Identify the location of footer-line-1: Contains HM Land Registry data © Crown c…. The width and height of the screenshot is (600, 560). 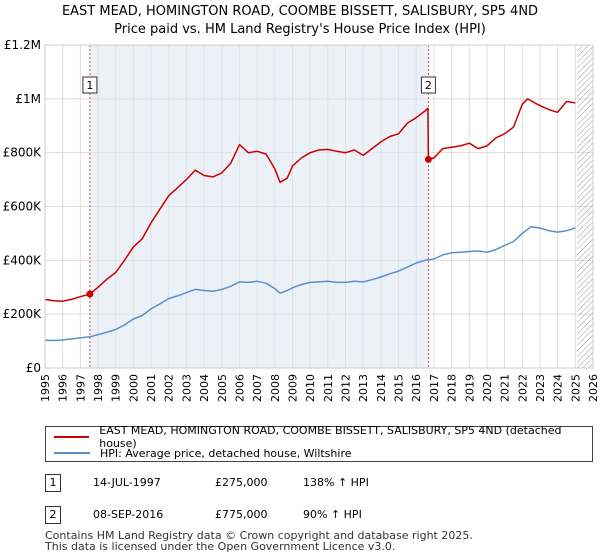
(259, 535).